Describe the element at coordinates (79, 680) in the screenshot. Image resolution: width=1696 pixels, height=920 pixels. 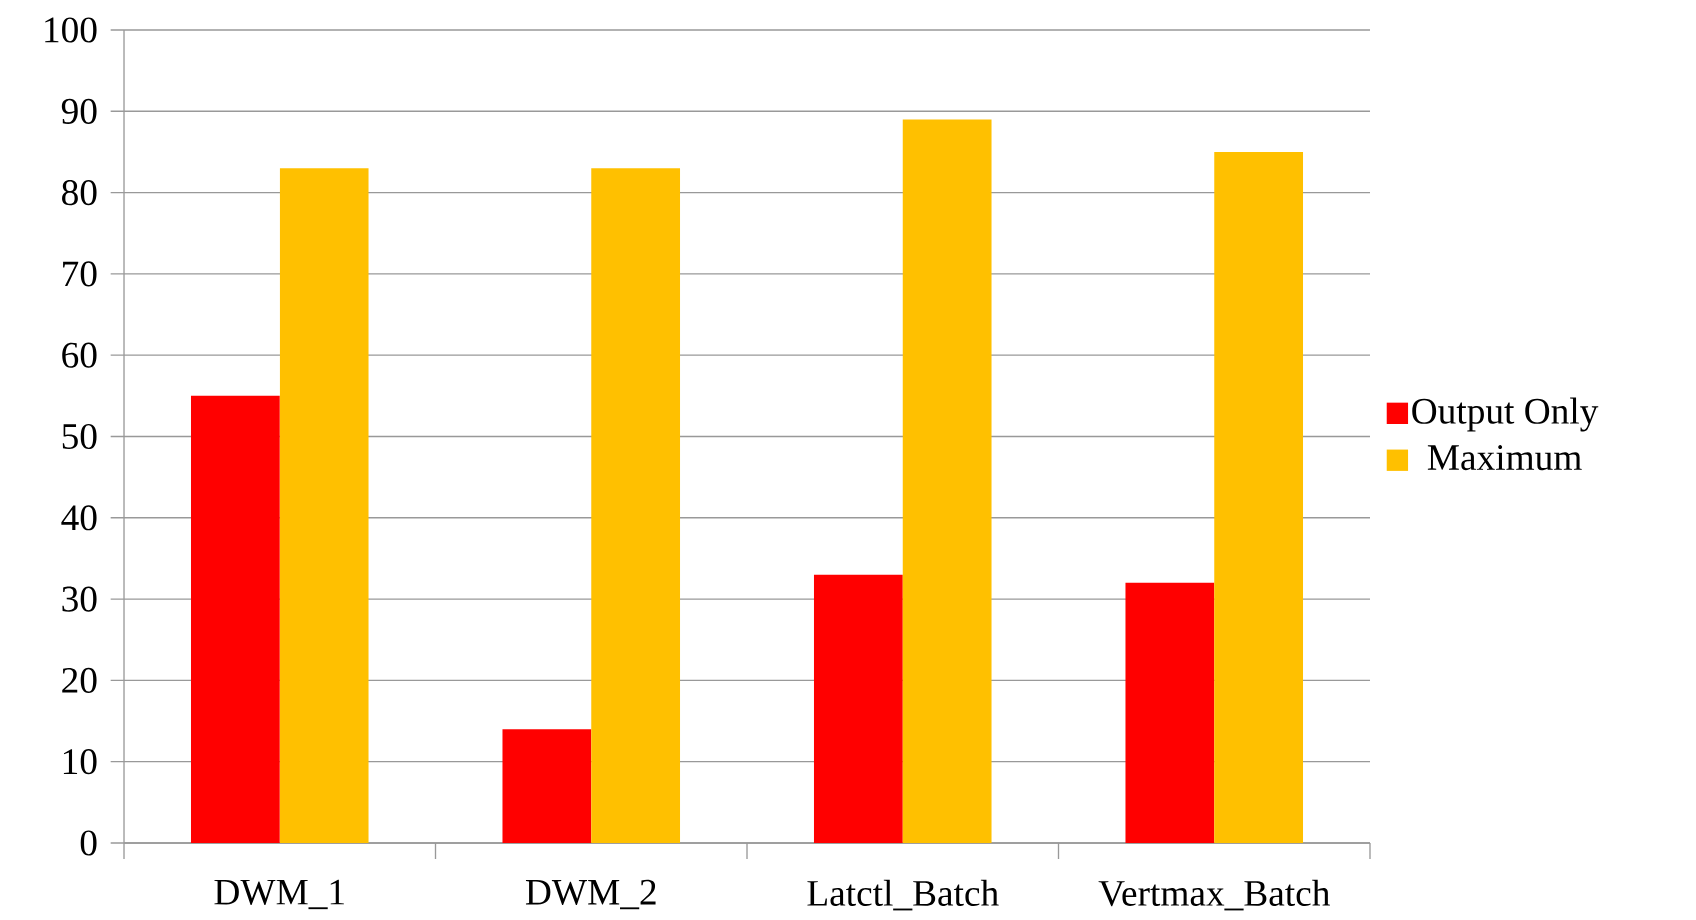
I see `y-tick-label: 20` at that location.